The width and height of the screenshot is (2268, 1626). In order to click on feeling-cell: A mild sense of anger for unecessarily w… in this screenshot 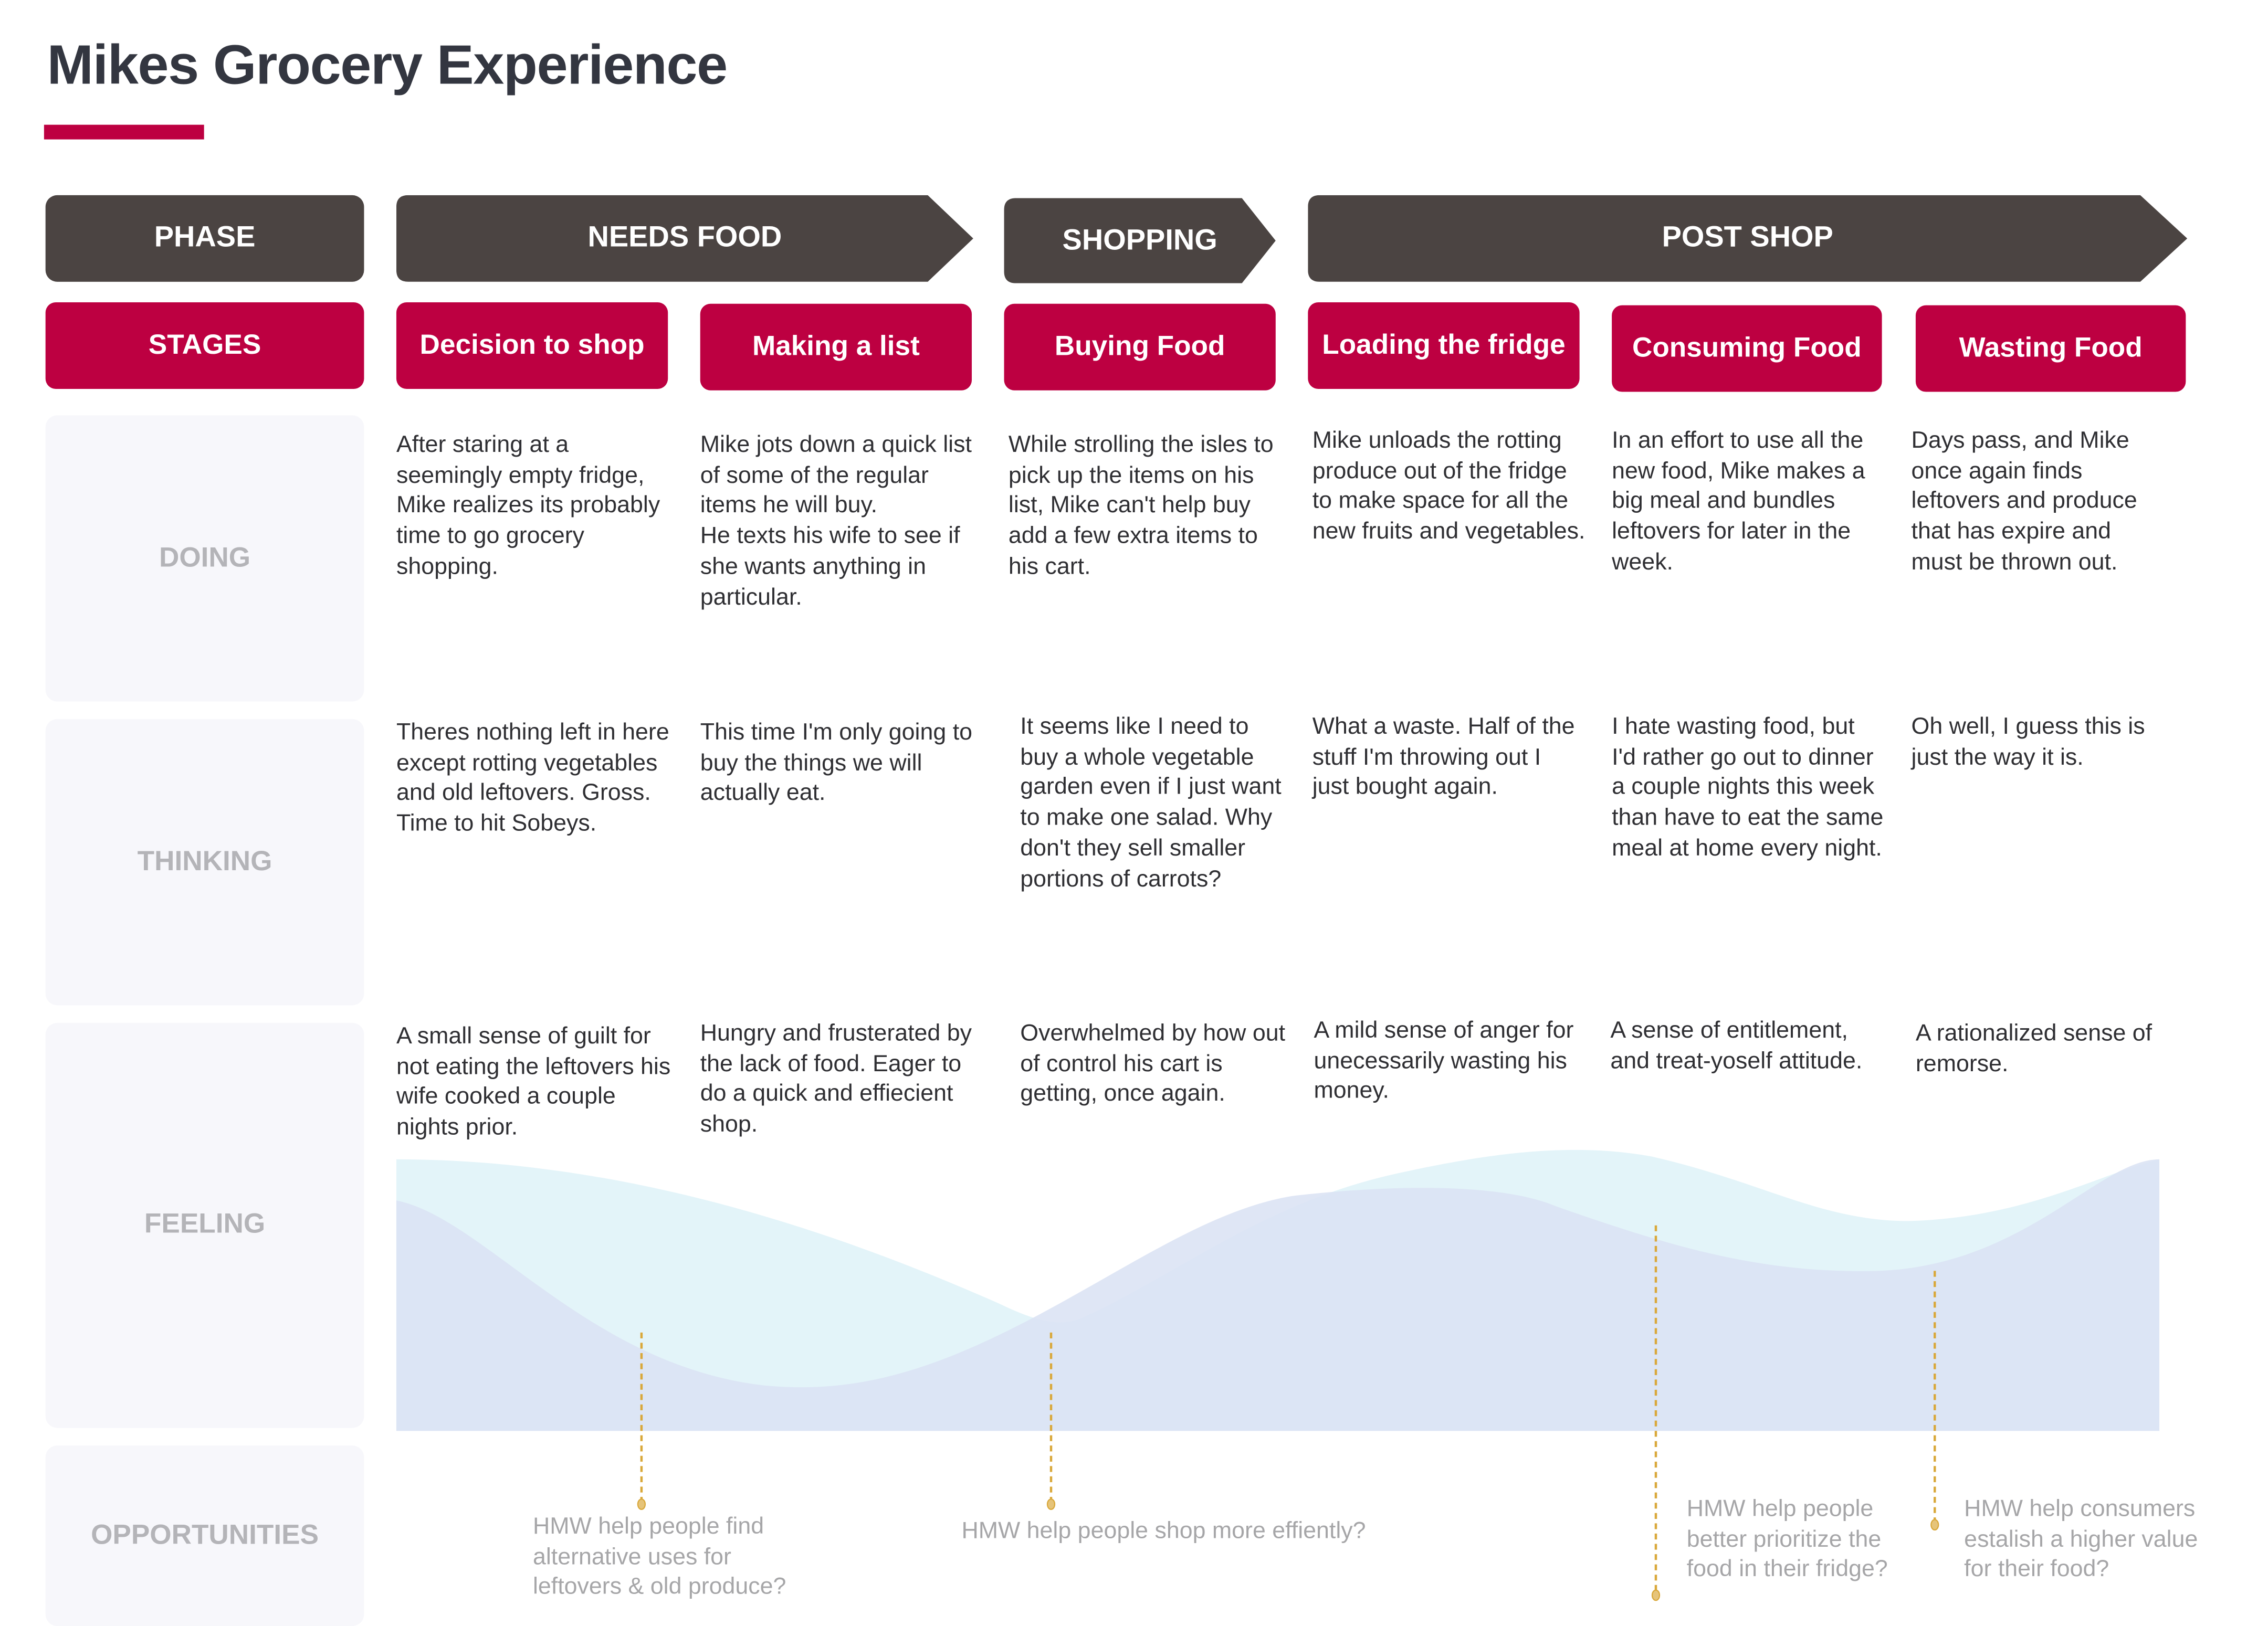, I will do `click(1444, 1061)`.